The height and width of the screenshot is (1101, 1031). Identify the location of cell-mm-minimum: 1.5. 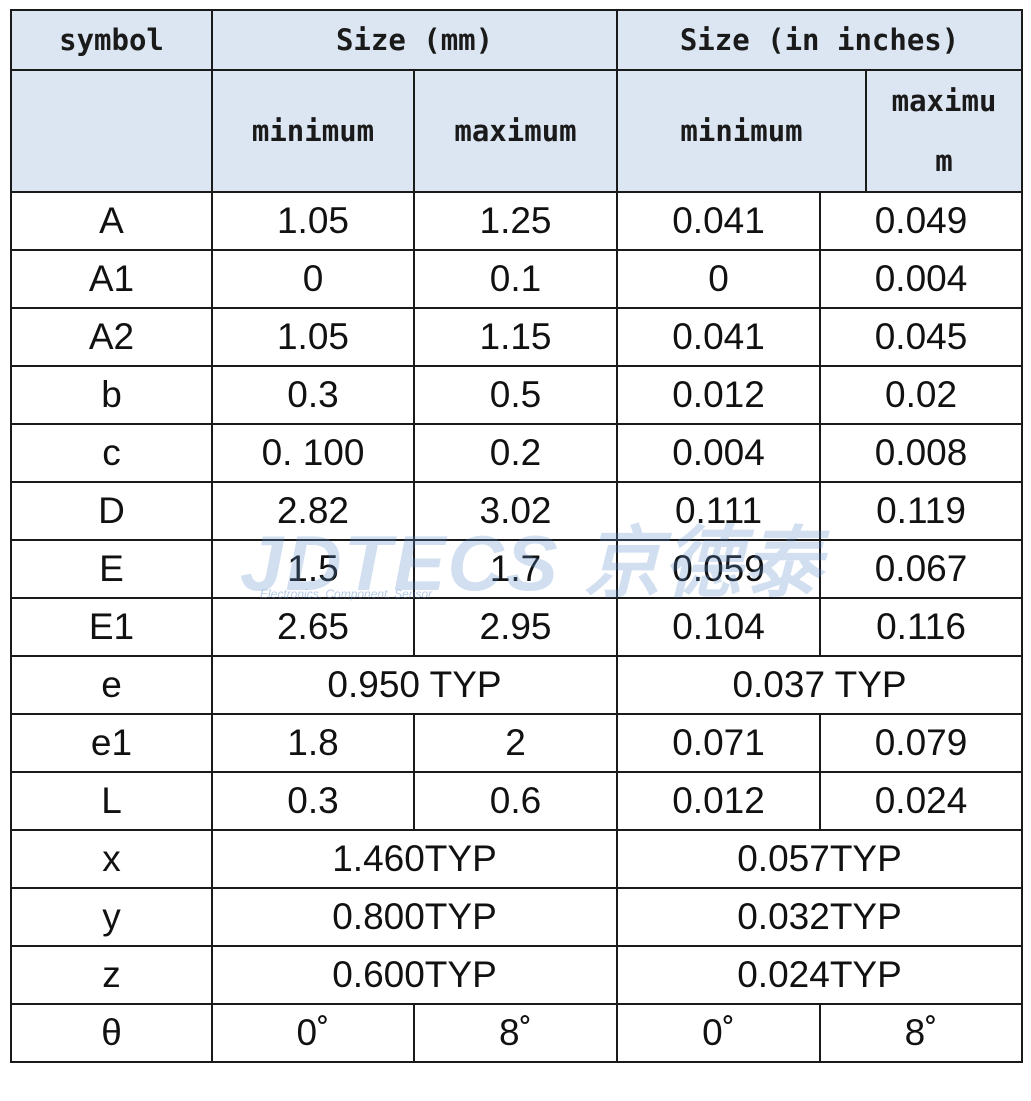
(313, 569).